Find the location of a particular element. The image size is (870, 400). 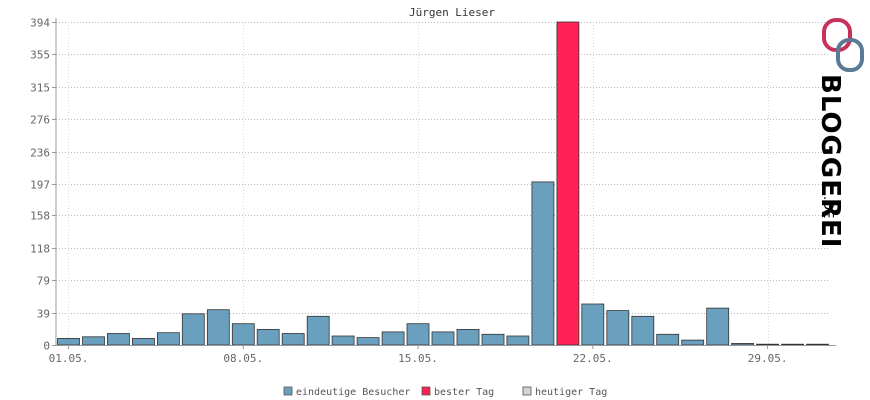

bloggerei-logo: BLOGGEREI .DE is located at coordinates (839, 133).